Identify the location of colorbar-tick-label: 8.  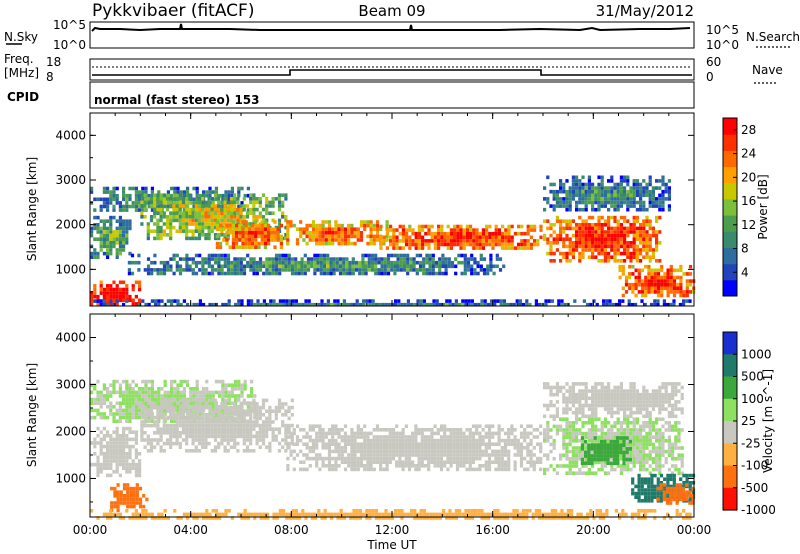
(745, 249).